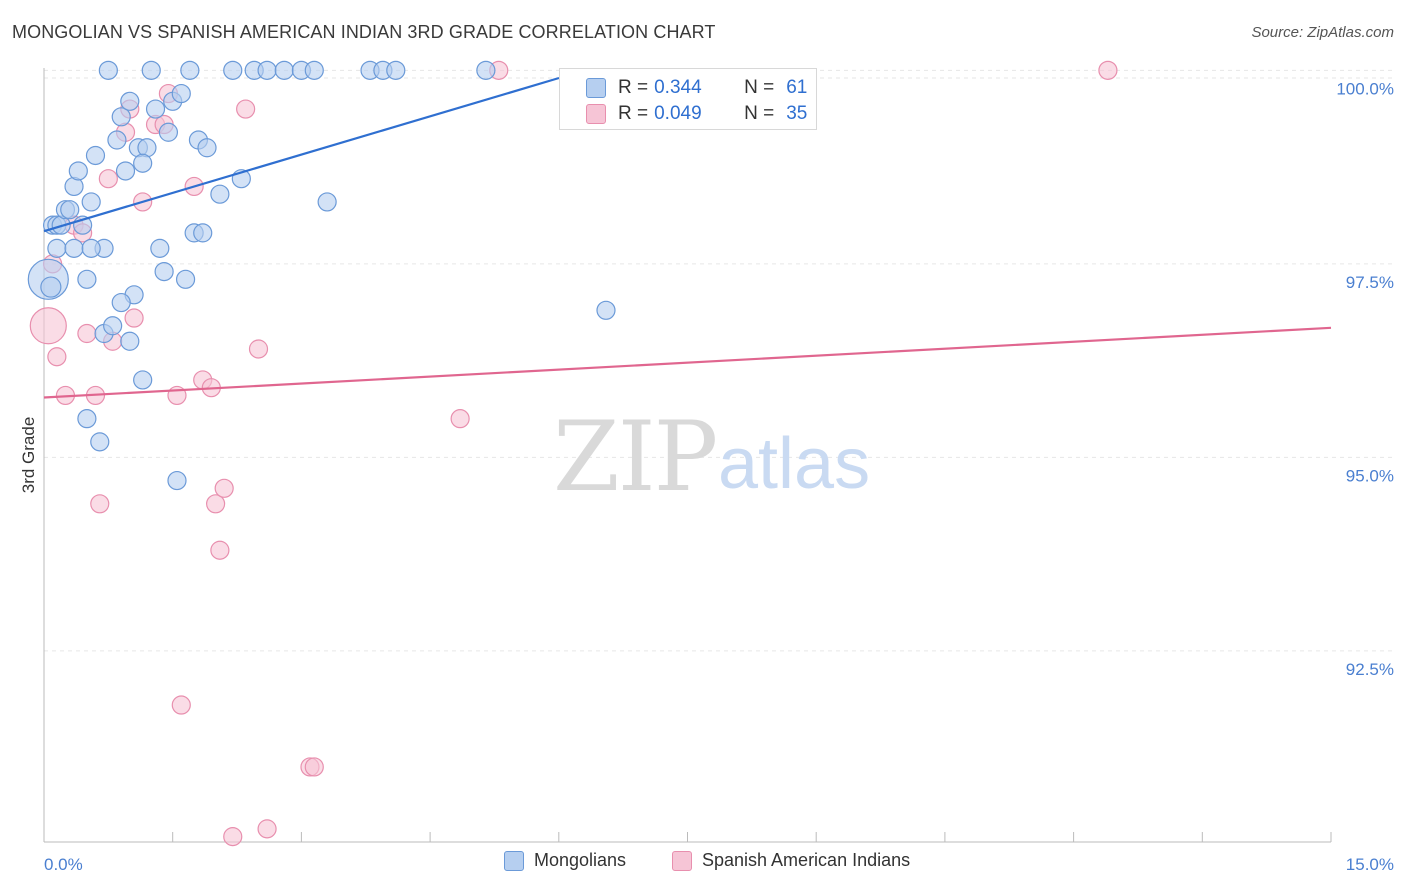 The image size is (1406, 892). What do you see at coordinates (797, 113) in the screenshot?
I see `legend-n-value: 35` at bounding box center [797, 113].